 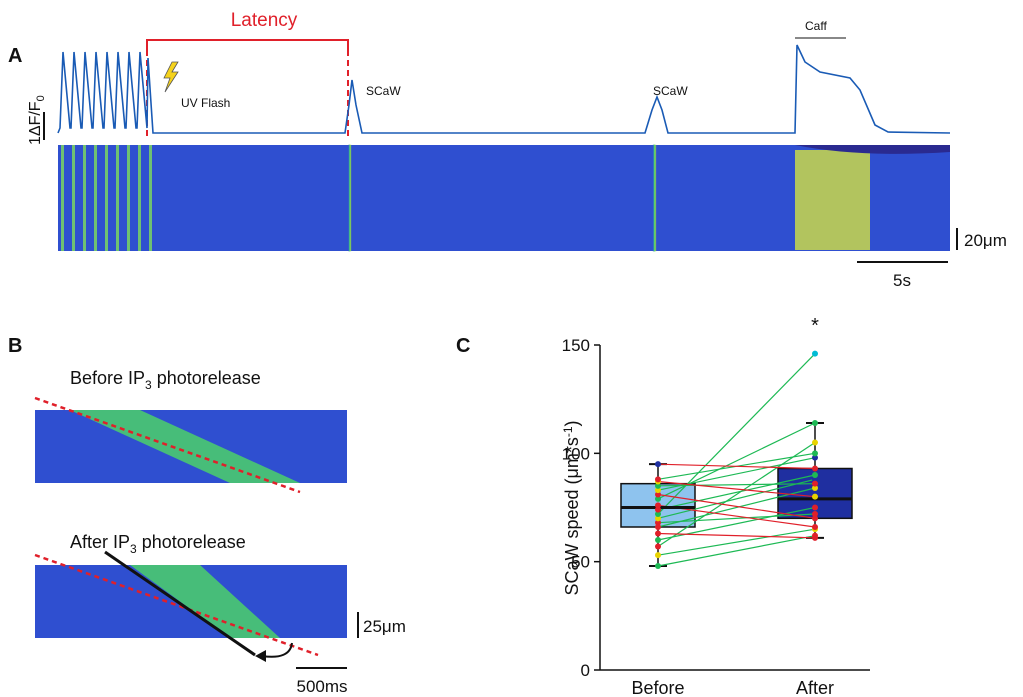 What do you see at coordinates (247, 44) in the screenshot?
I see `latency-bracket` at bounding box center [247, 44].